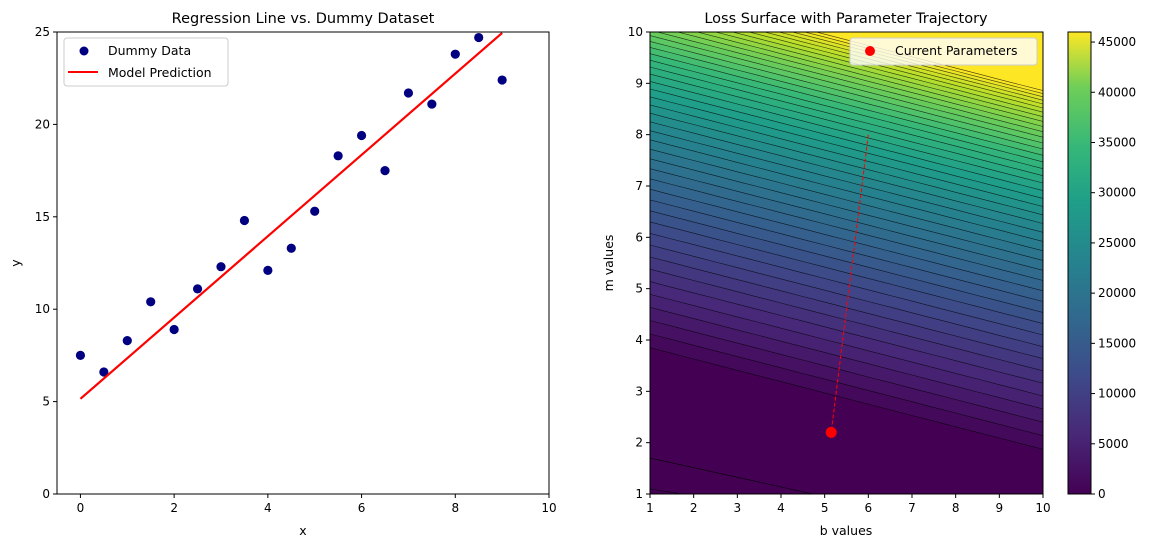 This screenshot has width=1154, height=547. I want to click on x-tick-label: 1, so click(650, 508).